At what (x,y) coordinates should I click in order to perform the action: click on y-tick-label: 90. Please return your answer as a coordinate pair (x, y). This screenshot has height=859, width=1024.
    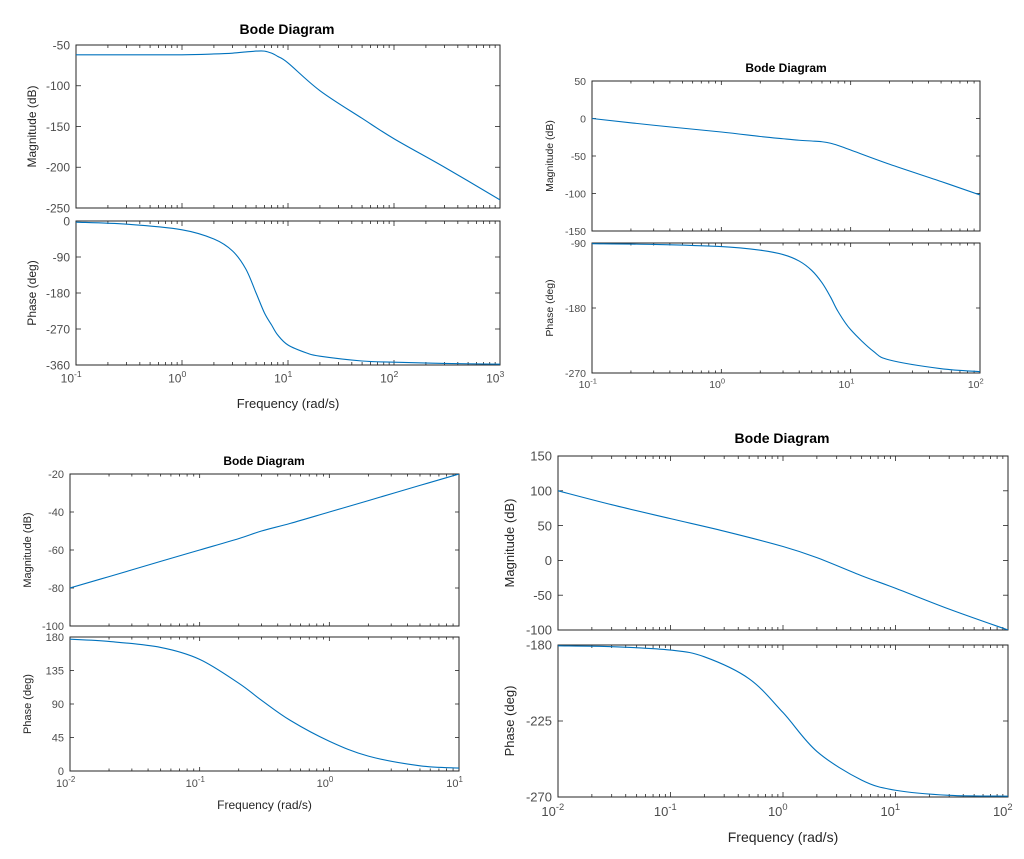
    Looking at the image, I should click on (58, 705).